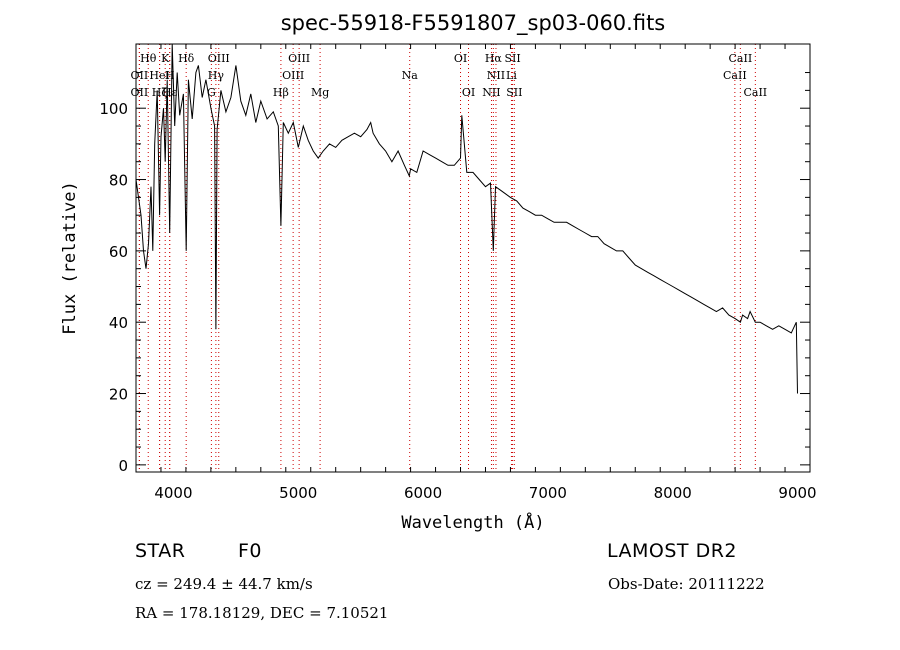 The width and height of the screenshot is (900, 650). I want to click on y-tick-label: 60, so click(118, 252).